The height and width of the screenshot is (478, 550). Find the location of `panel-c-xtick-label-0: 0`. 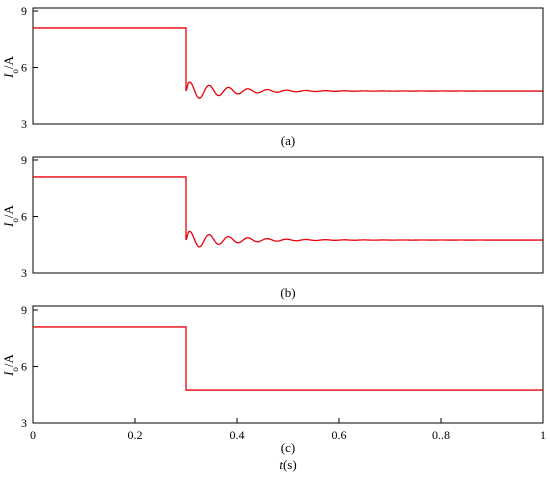

panel-c-xtick-label-0: 0 is located at coordinates (33, 435).